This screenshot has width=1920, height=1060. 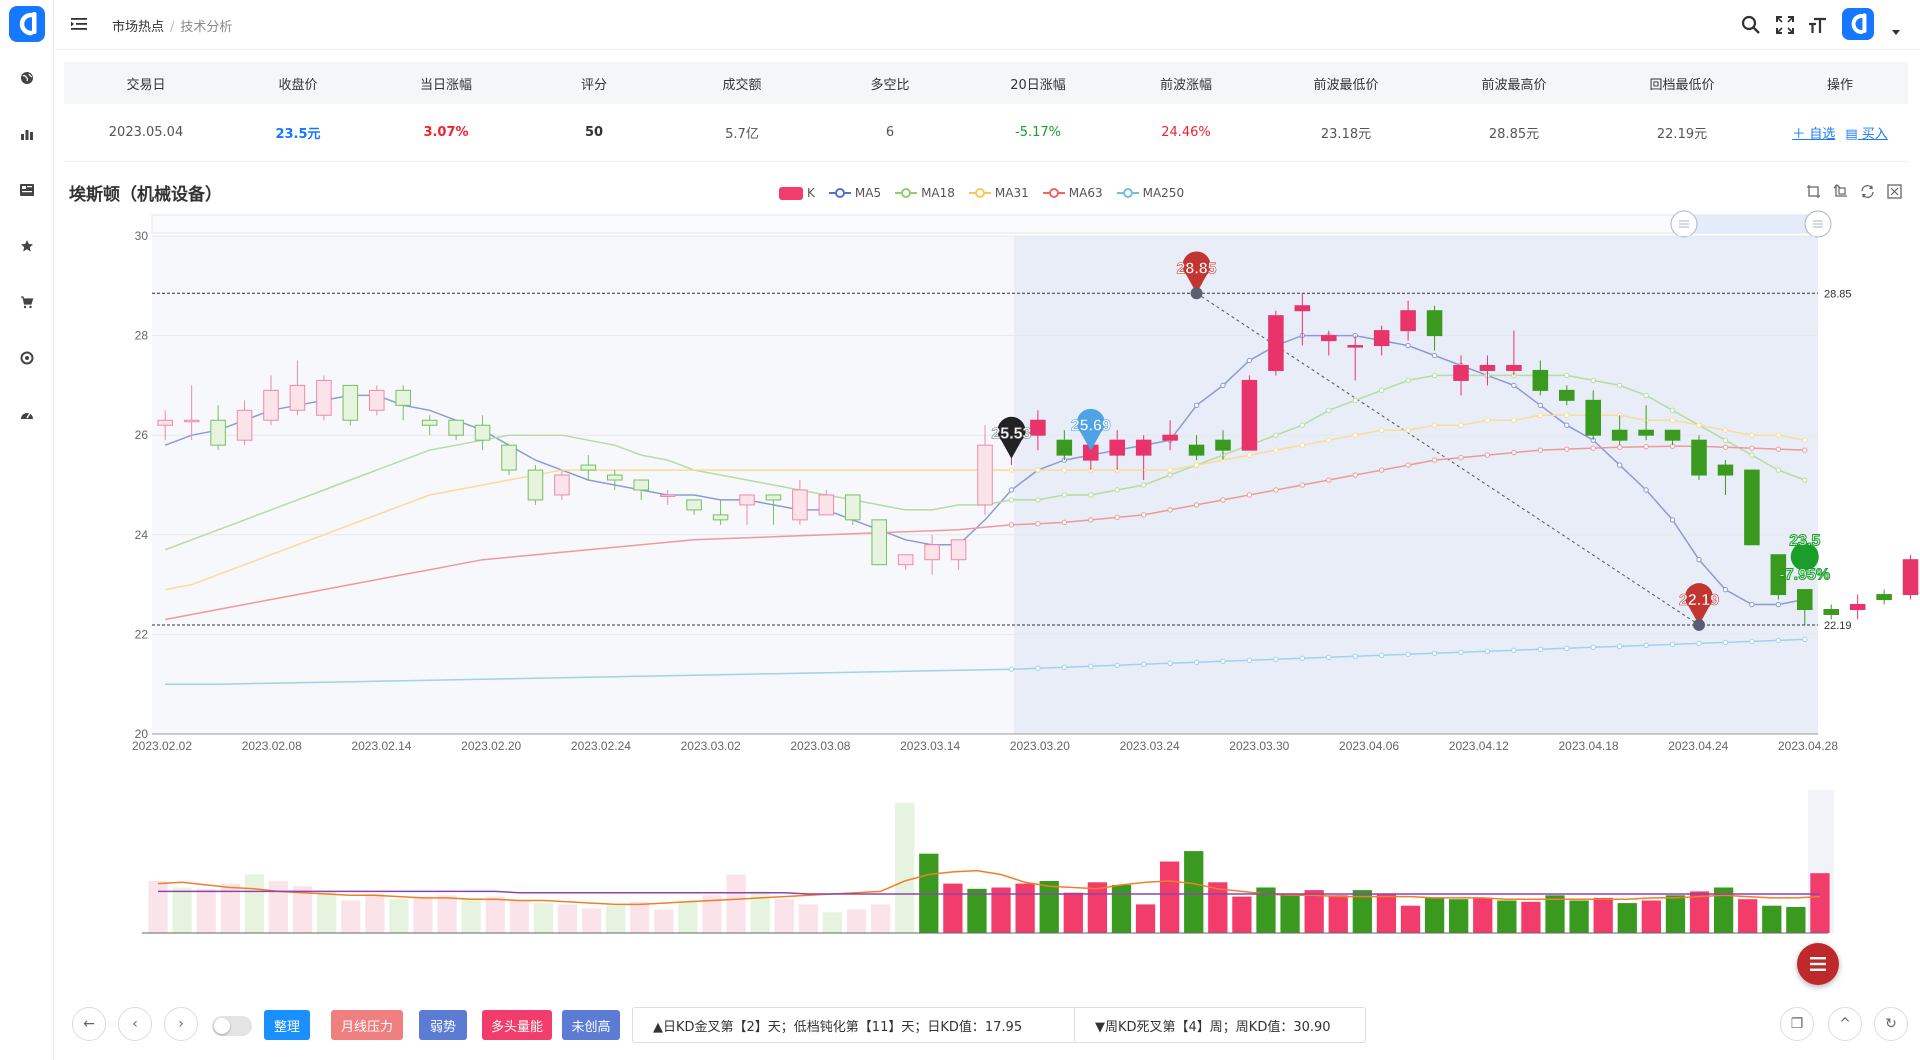 I want to click on target-icon, so click(x=27, y=358).